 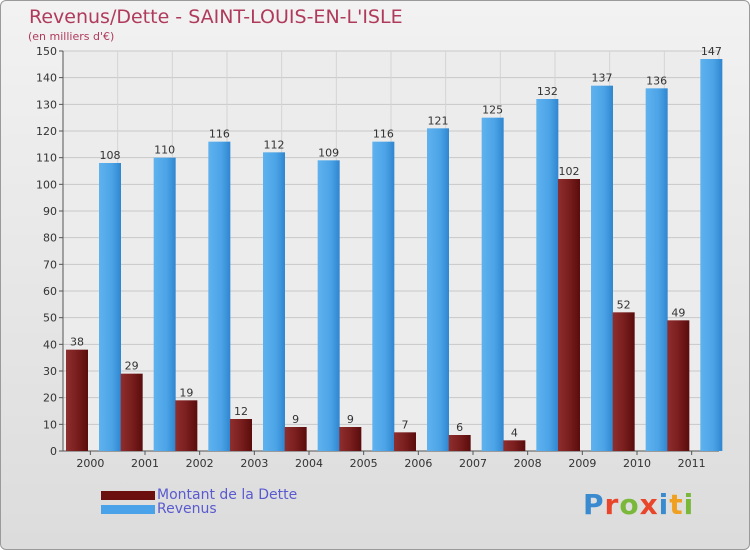 What do you see at coordinates (46, 51) in the screenshot?
I see `y-tick-label: 150` at bounding box center [46, 51].